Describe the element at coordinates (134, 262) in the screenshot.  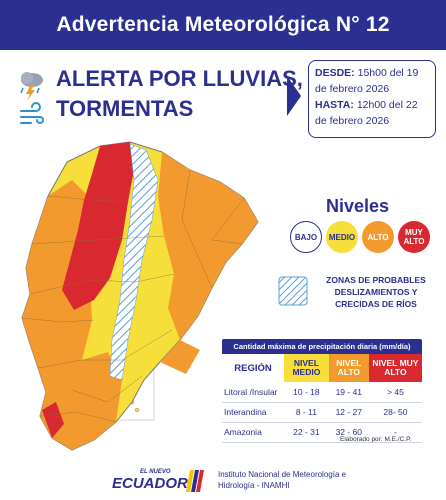
I see `landslide-zone` at that location.